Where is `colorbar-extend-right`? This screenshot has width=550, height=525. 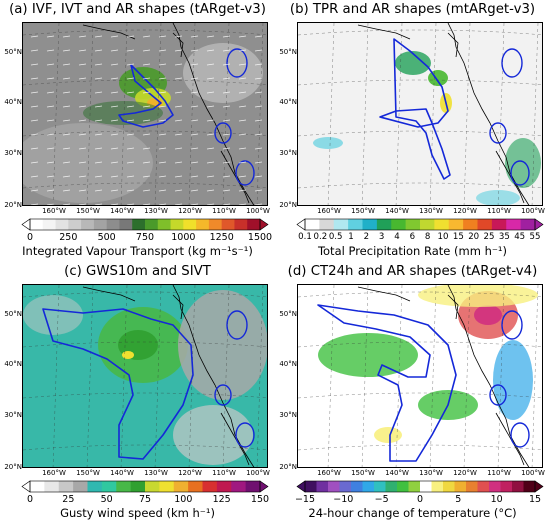
colorbar-extend-right is located at coordinates (264, 486).